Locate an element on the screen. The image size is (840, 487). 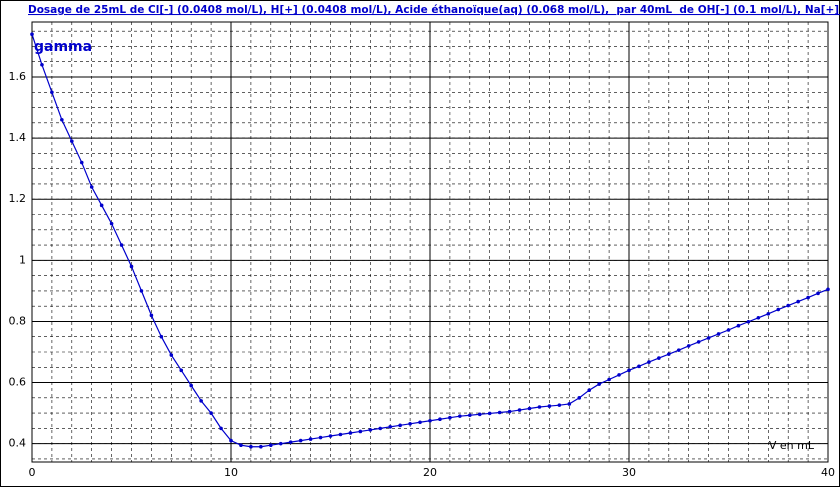
y-tick-label: 0.8 is located at coordinates (18, 320).